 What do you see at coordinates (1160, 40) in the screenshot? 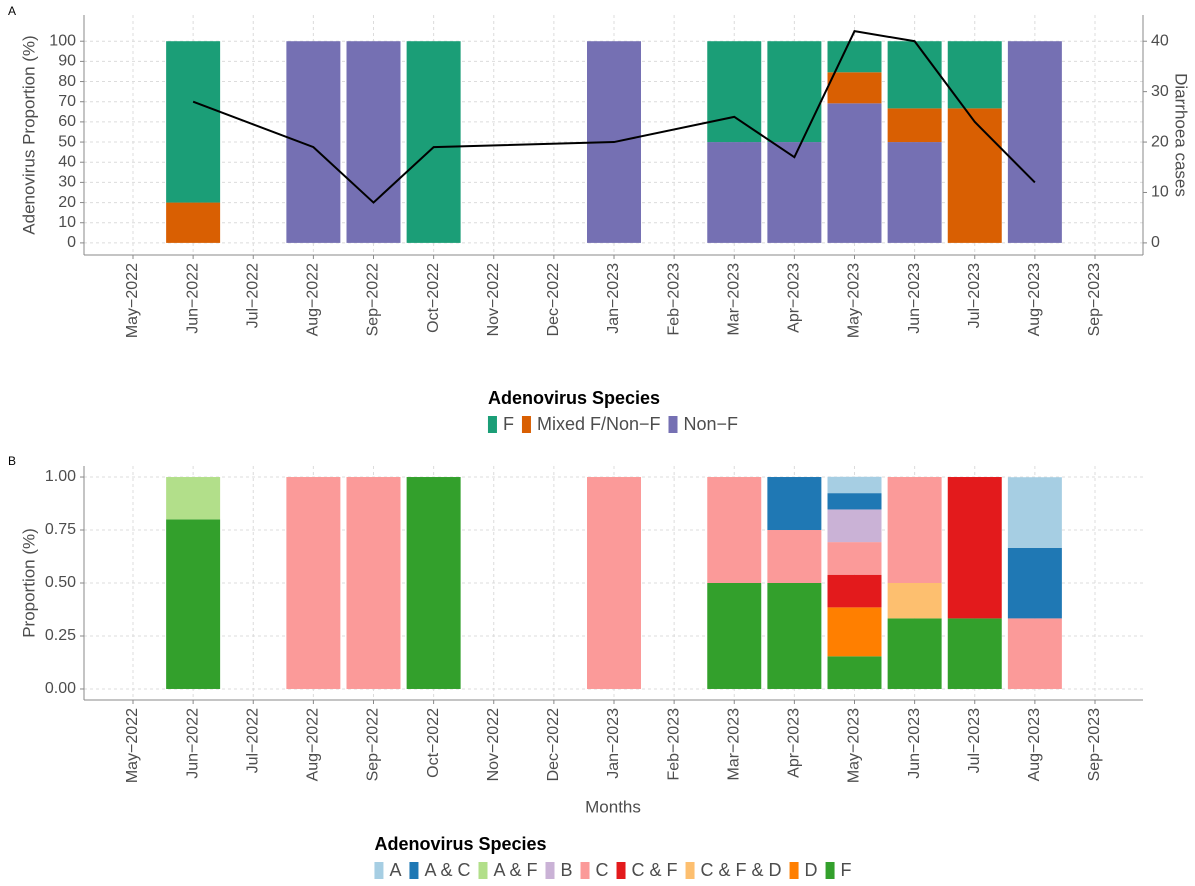
I see `y2-tick-label: 40` at bounding box center [1160, 40].